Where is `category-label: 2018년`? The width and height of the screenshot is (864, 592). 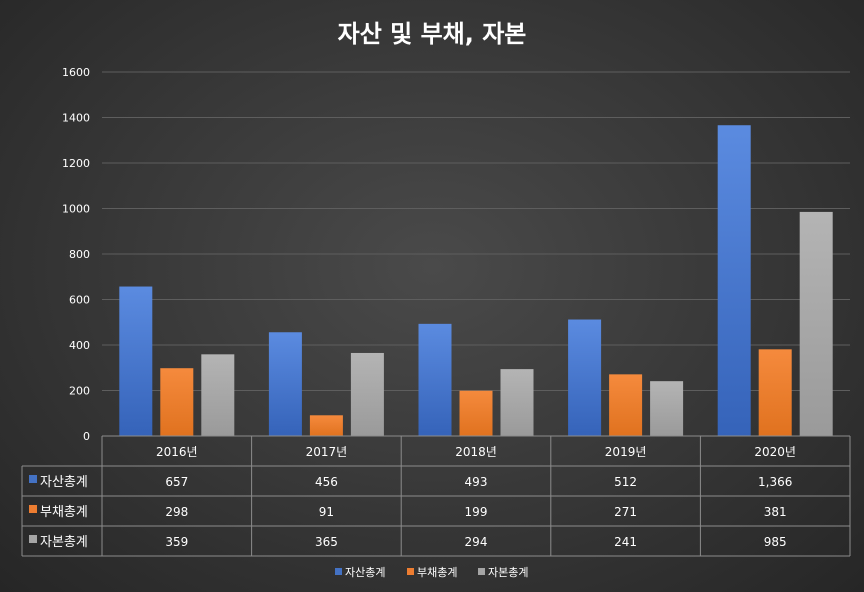
category-label: 2018년 is located at coordinates (476, 452).